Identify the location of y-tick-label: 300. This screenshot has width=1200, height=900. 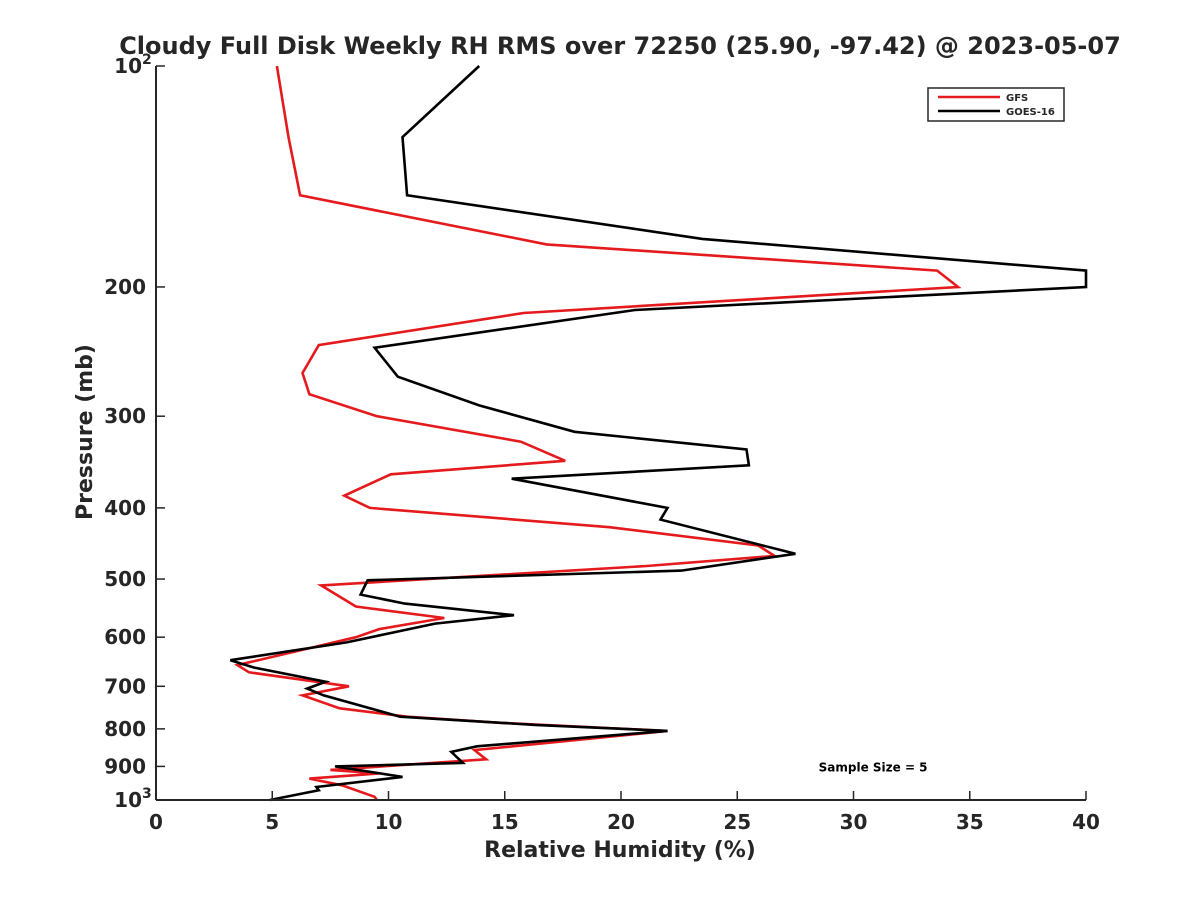
(125, 416).